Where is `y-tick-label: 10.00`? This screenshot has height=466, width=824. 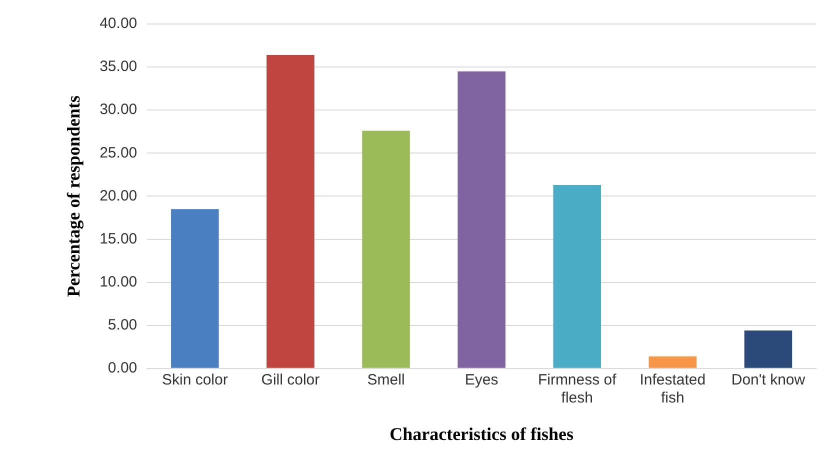
y-tick-label: 10.00 is located at coordinates (119, 281).